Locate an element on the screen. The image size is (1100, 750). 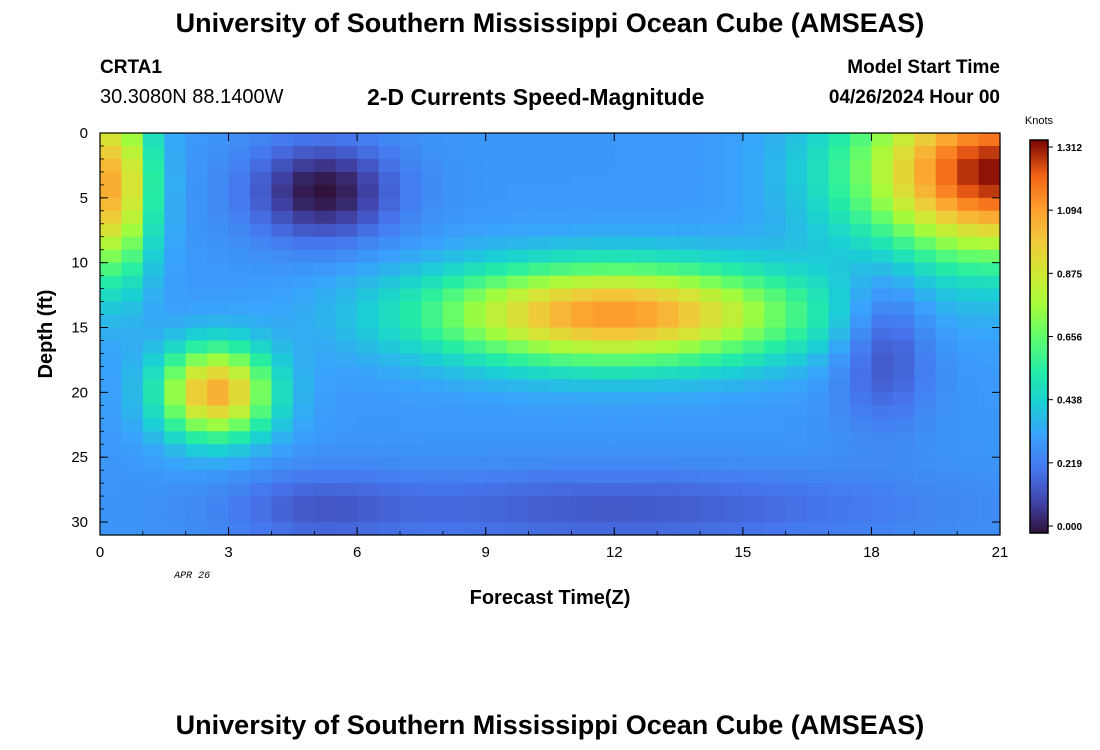
colorbar-tick-label: 0.875 is located at coordinates (1069, 274).